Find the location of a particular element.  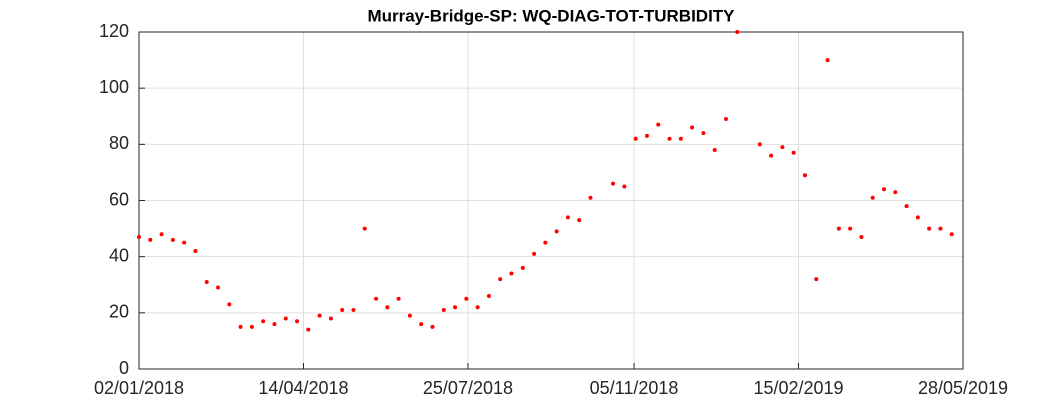

x-tick-label: 15/02/2019 is located at coordinates (798, 388).